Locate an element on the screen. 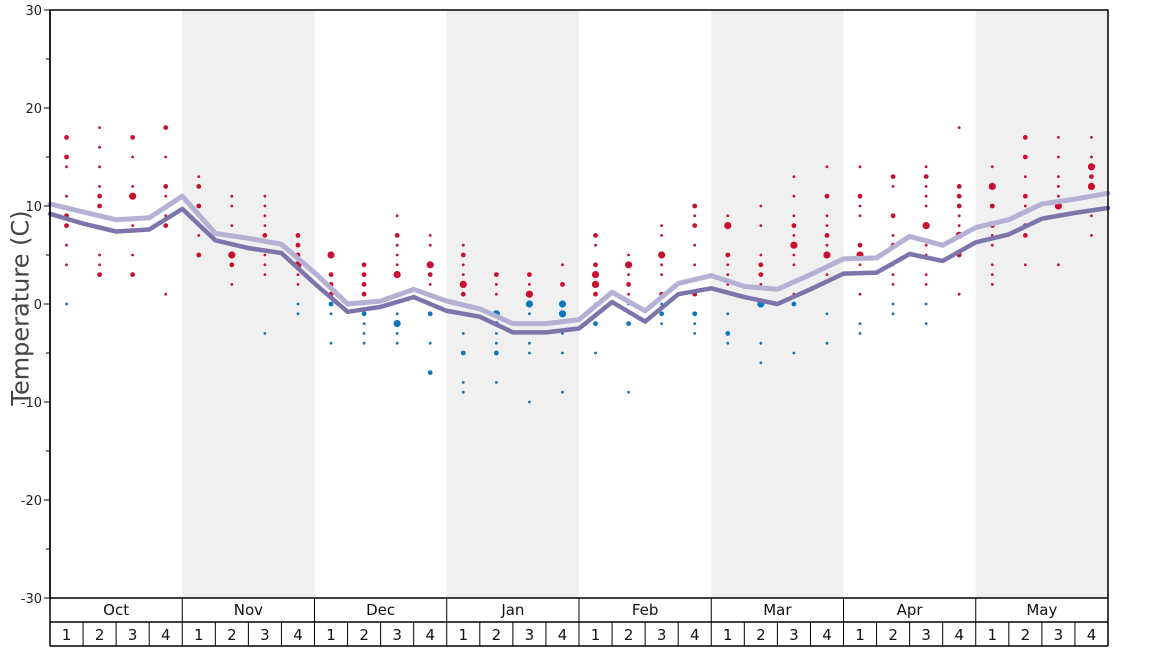 This screenshot has width=1168, height=648. month-band is located at coordinates (1041, 304).